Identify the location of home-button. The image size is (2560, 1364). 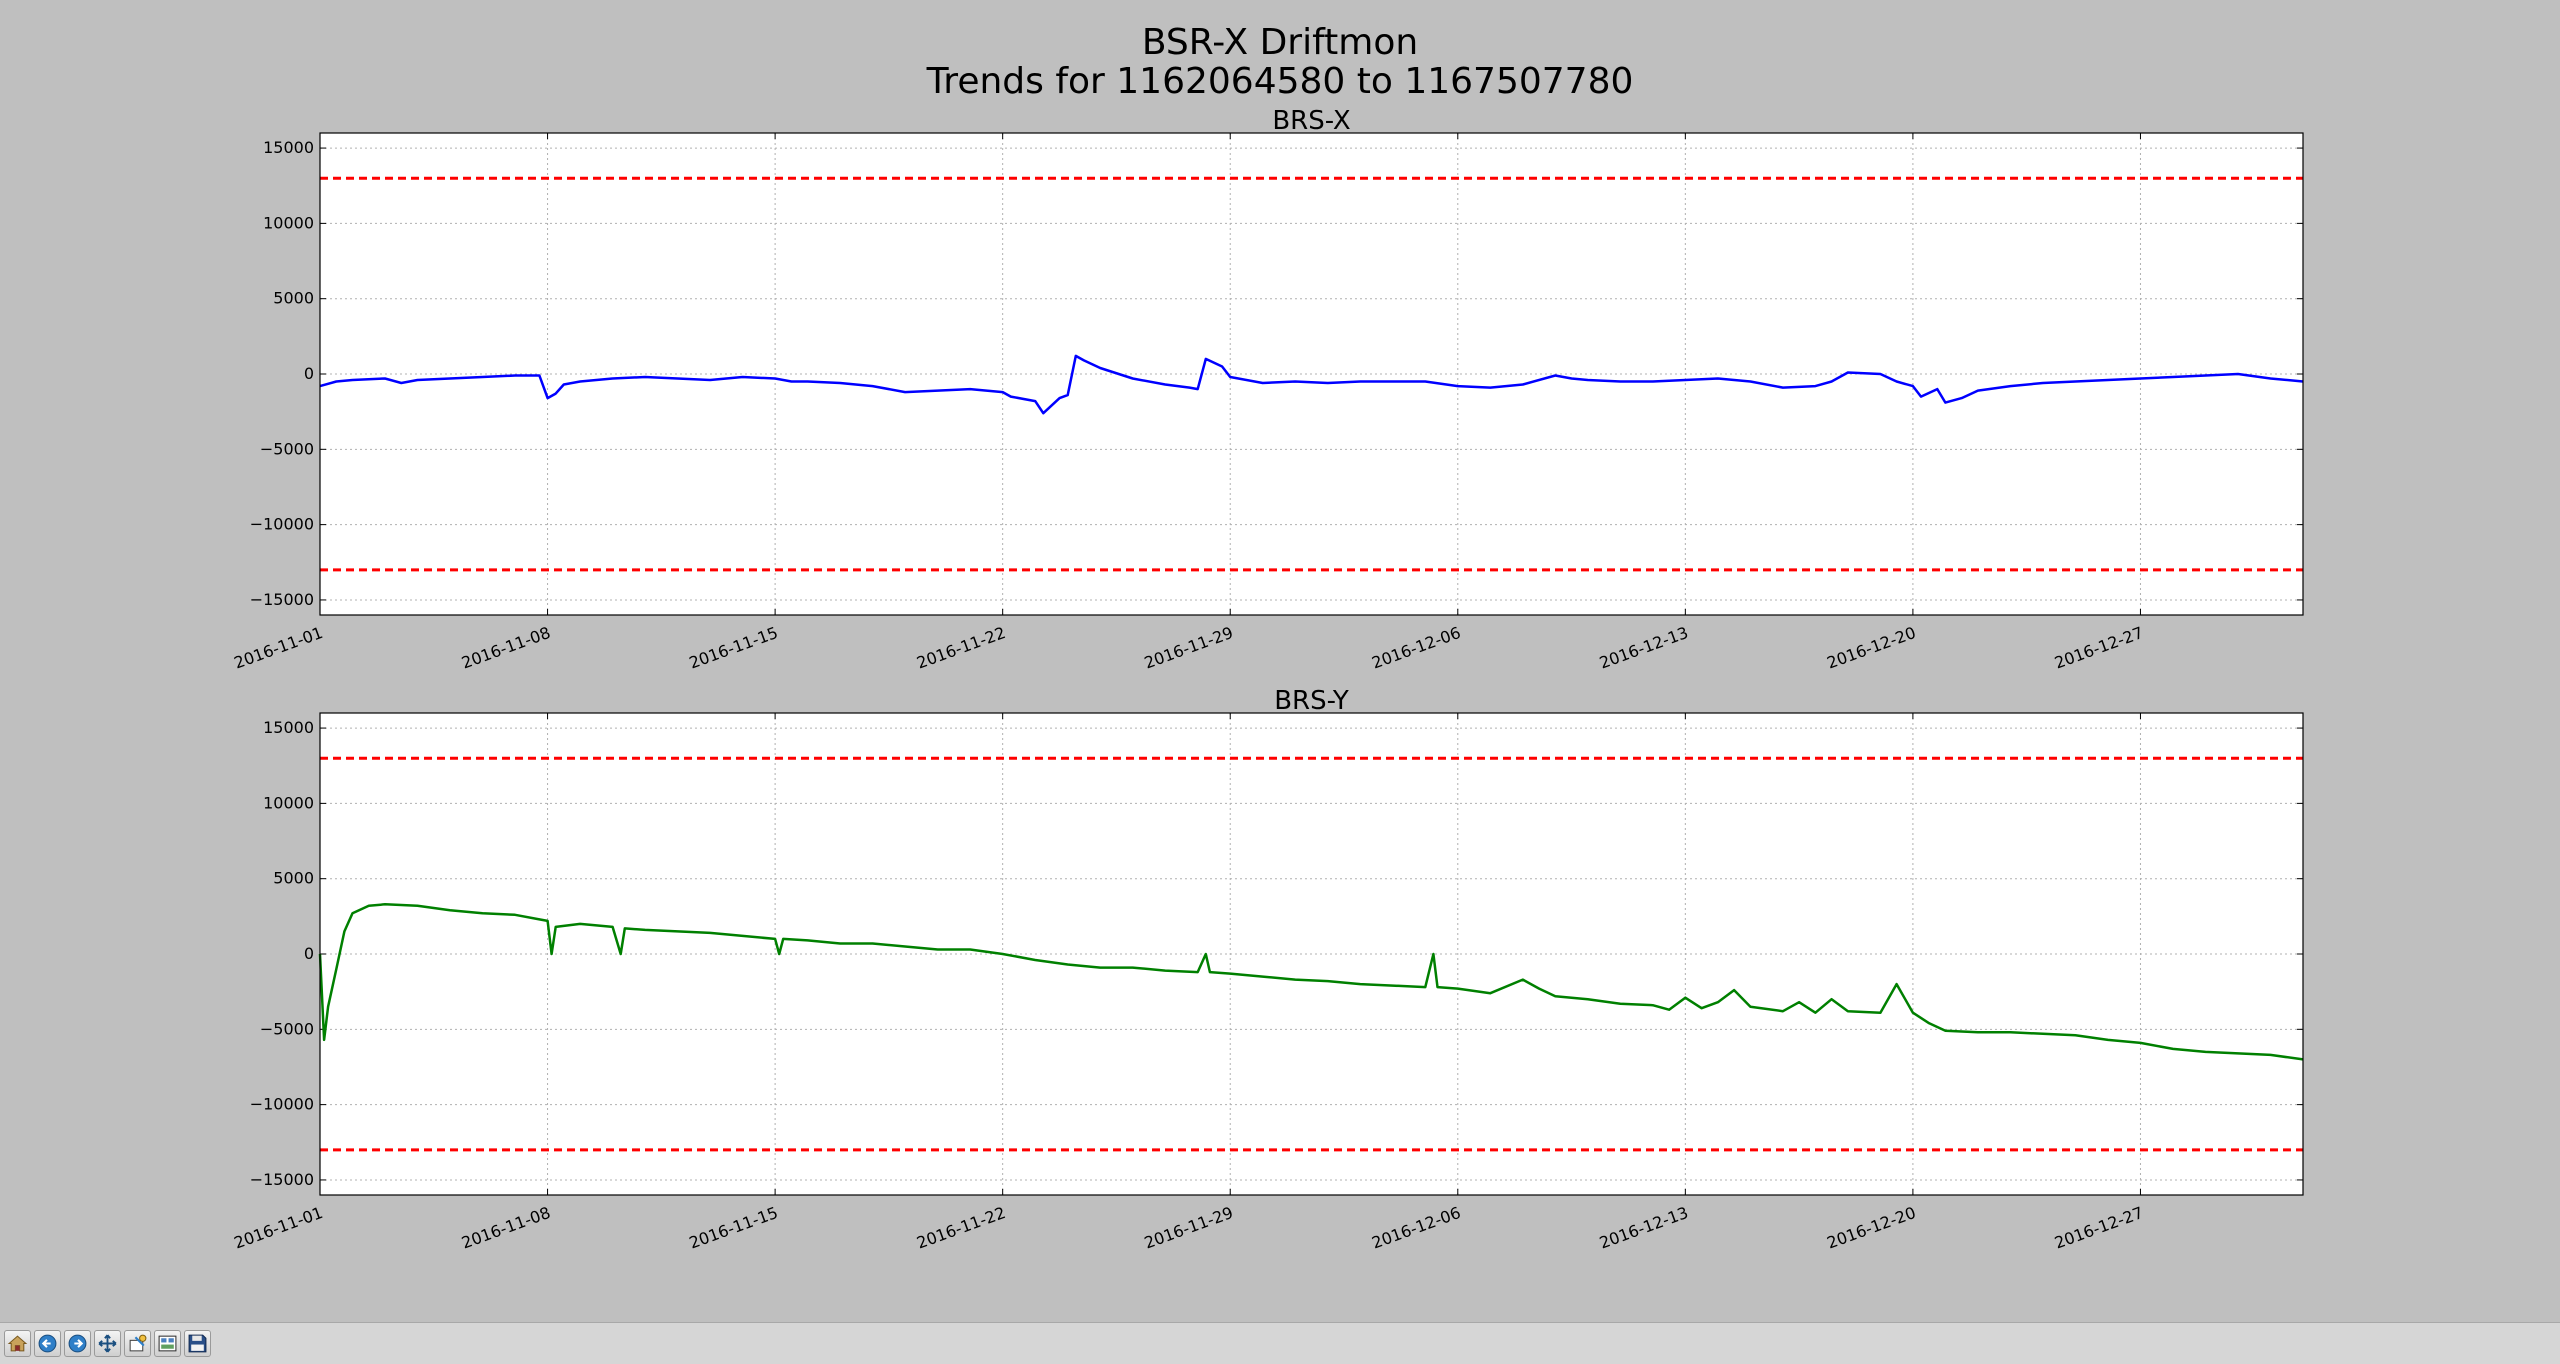
(17, 1343).